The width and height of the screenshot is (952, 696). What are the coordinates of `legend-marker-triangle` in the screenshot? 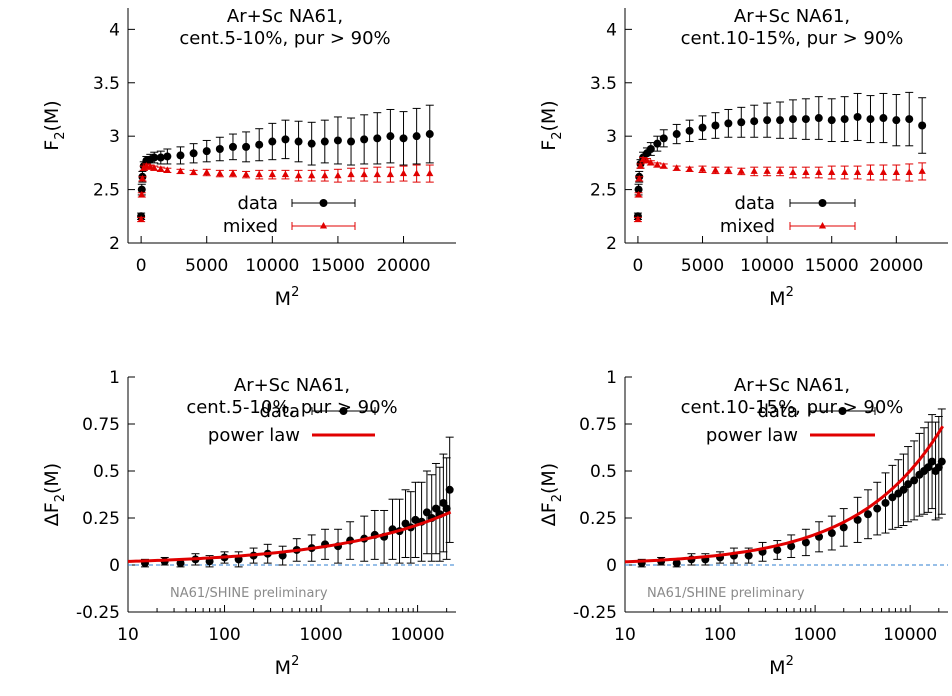 It's located at (323, 225).